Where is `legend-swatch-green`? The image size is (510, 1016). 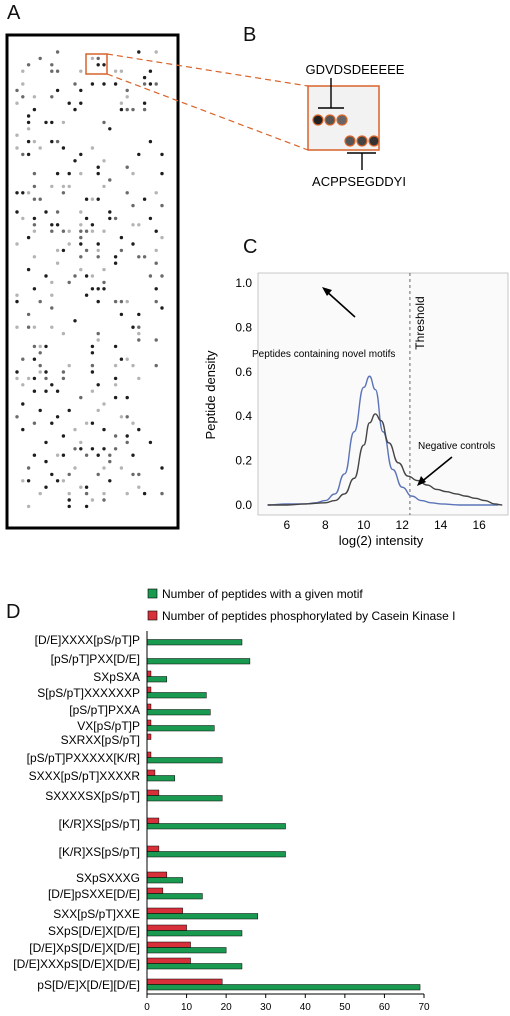 legend-swatch-green is located at coordinates (152, 593).